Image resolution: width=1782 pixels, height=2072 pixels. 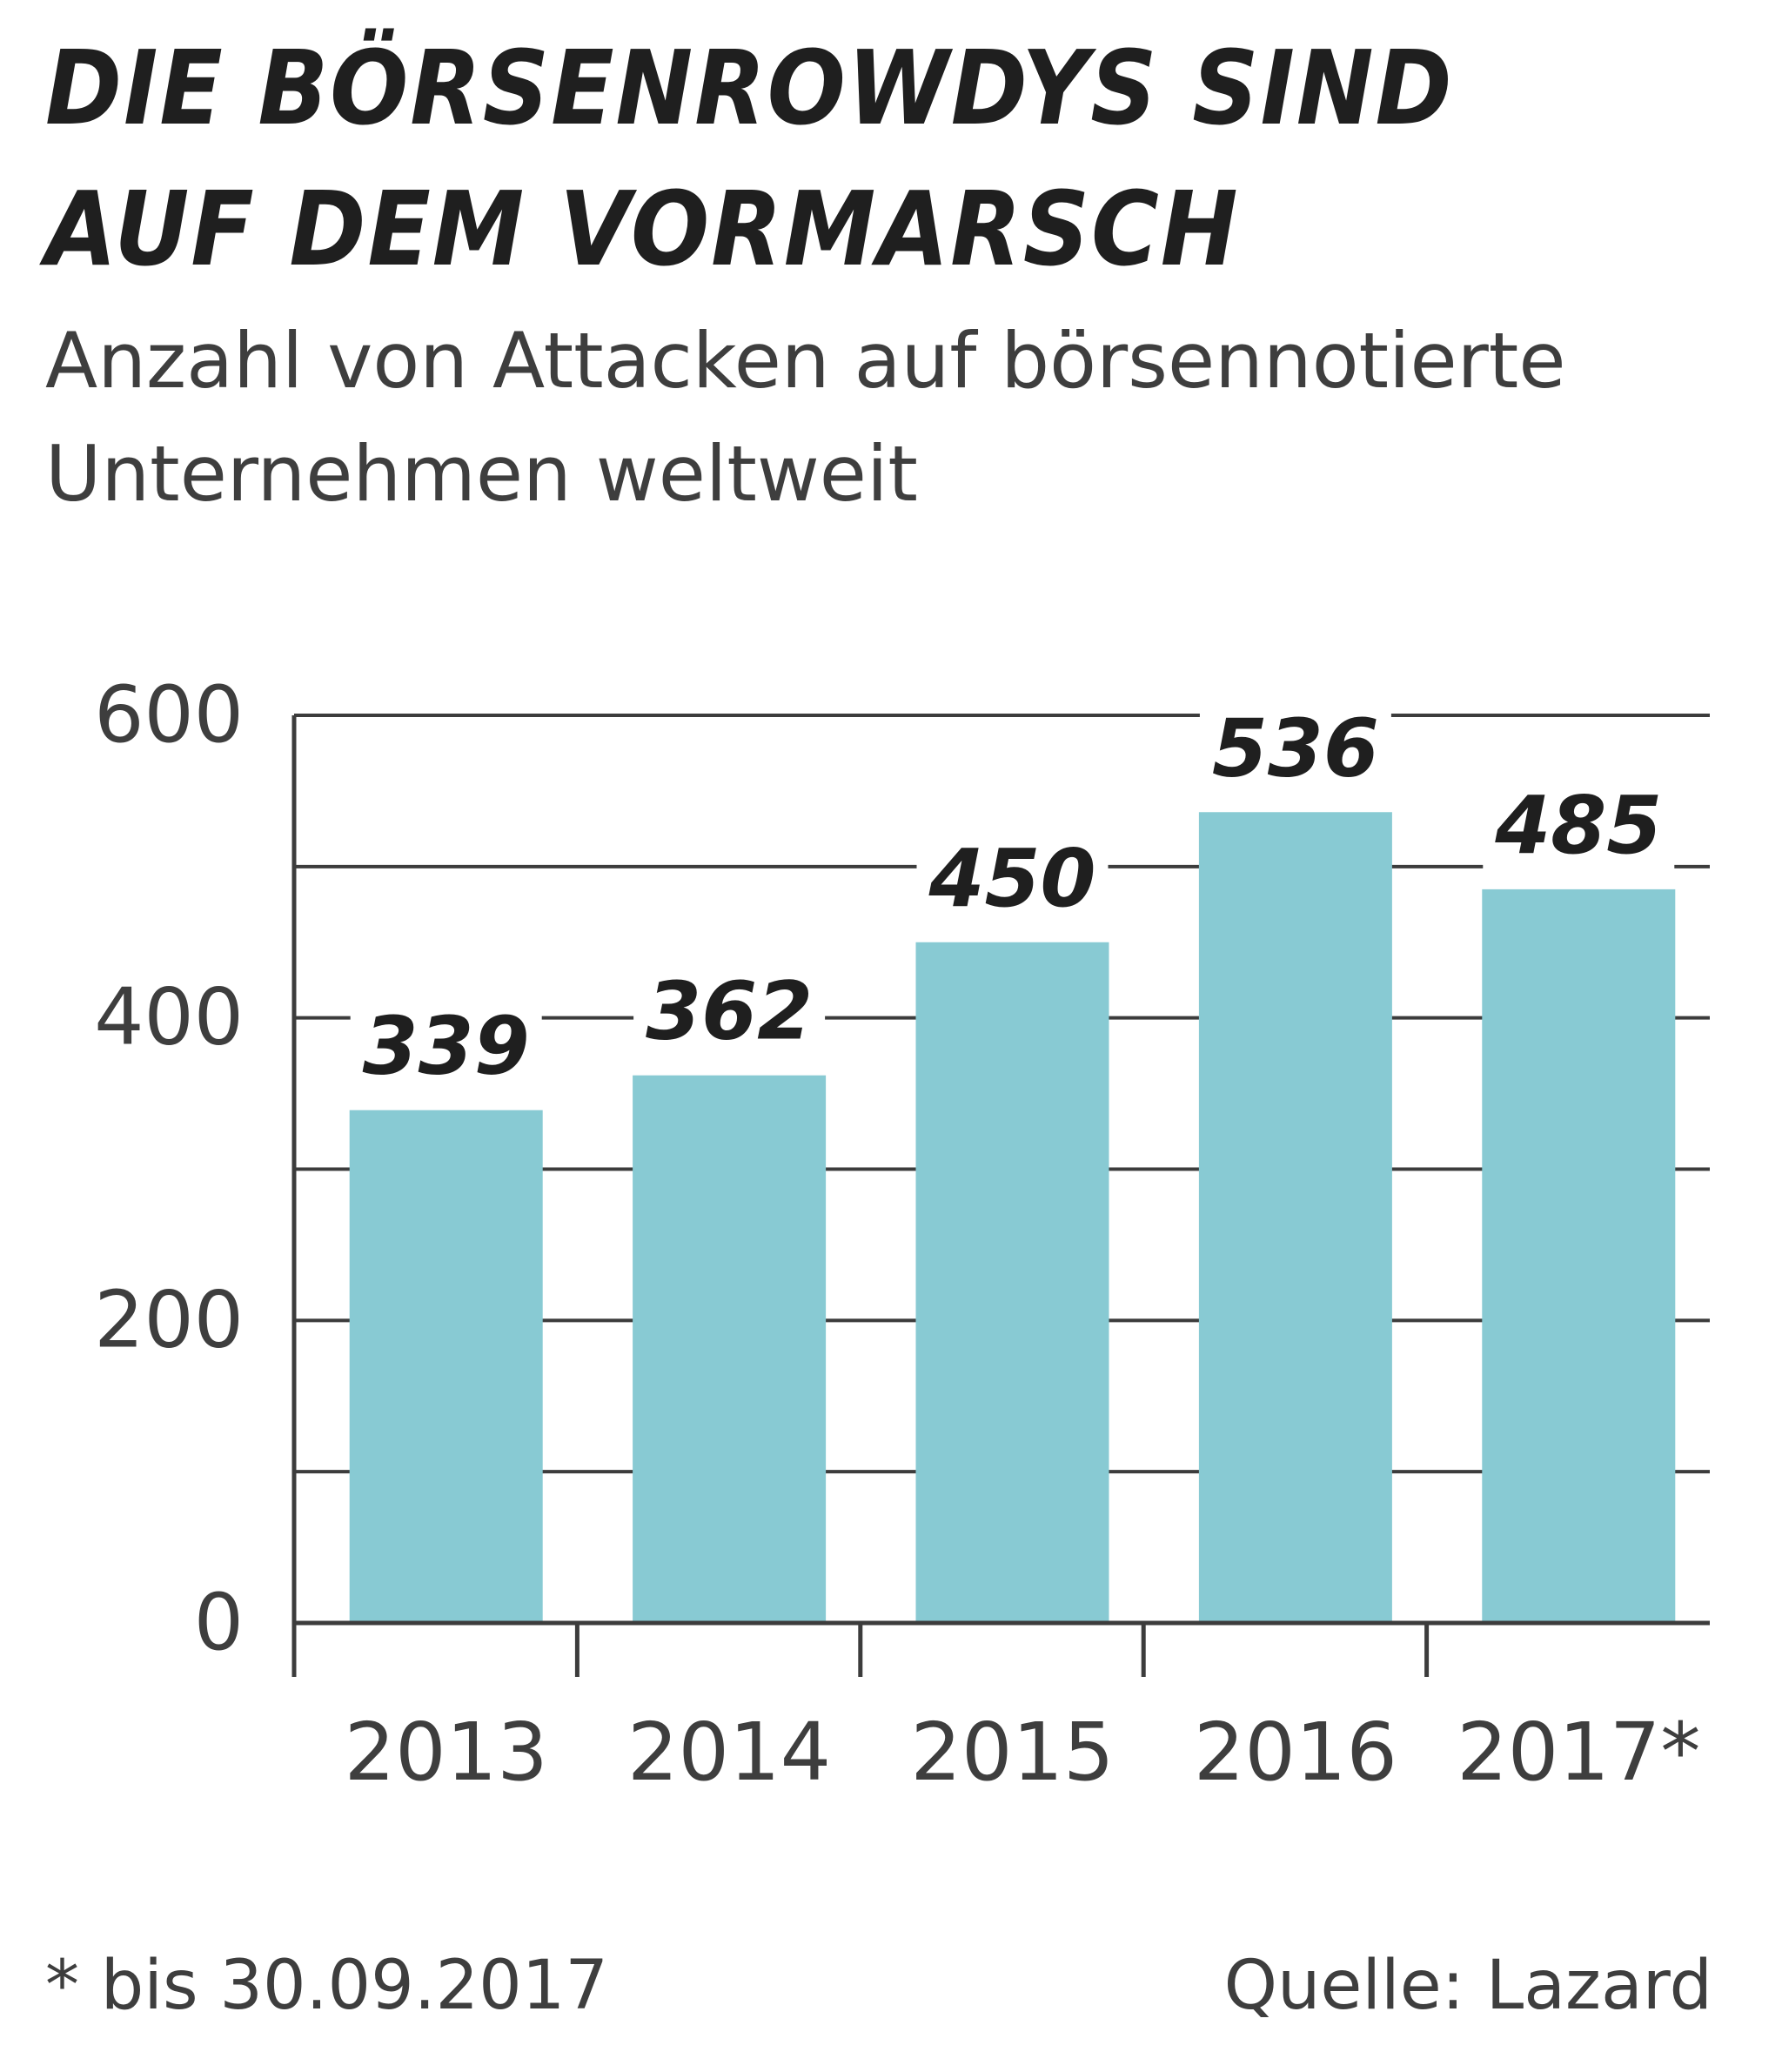 I want to click on chart-title-line-2: AUF DEM VORMARSCH, so click(x=643, y=229).